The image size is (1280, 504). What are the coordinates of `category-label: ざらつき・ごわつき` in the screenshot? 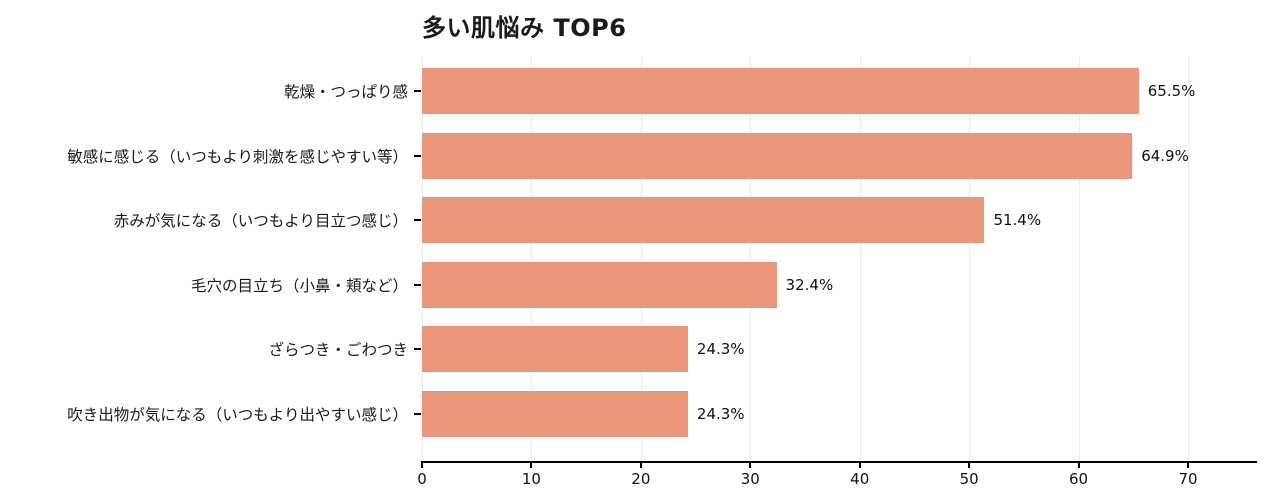 It's located at (338, 350).